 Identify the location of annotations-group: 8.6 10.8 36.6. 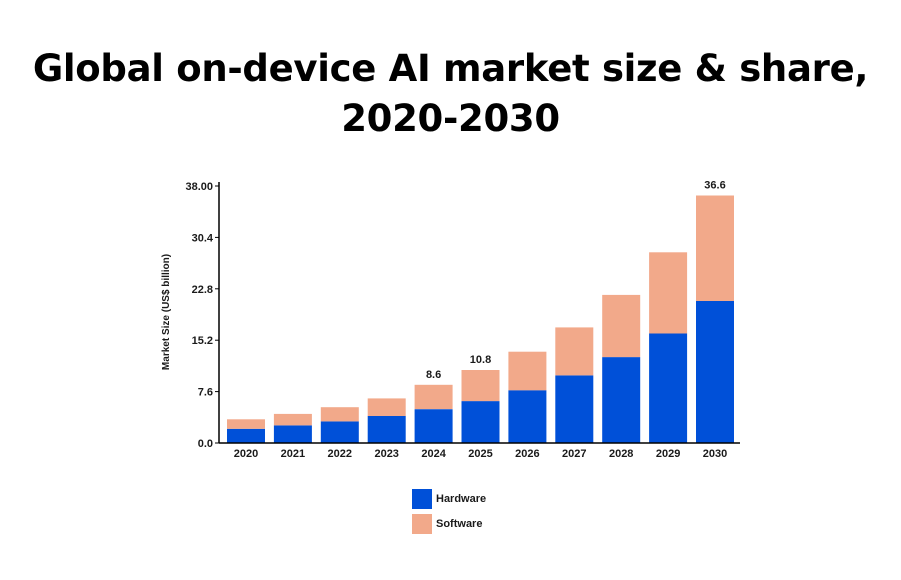
(576, 280).